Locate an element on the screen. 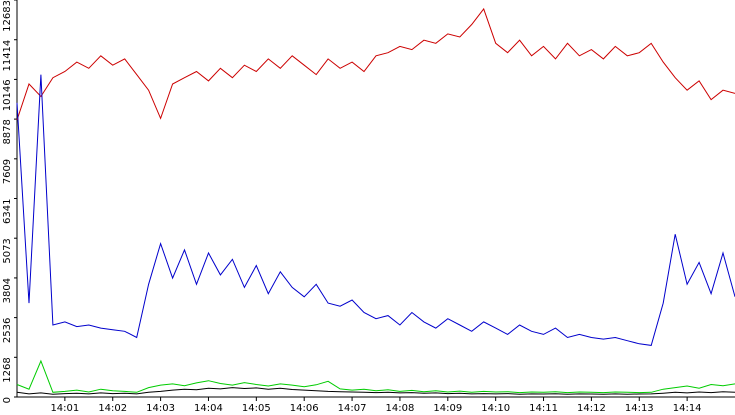 The width and height of the screenshot is (735, 415). x-tick-label: 14:02 is located at coordinates (112, 408).